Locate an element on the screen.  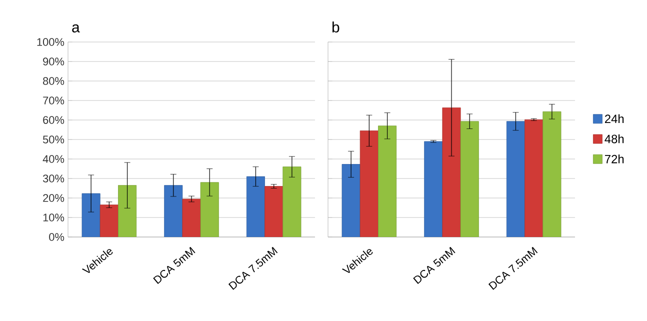
legend-label: 72h is located at coordinates (614, 159).